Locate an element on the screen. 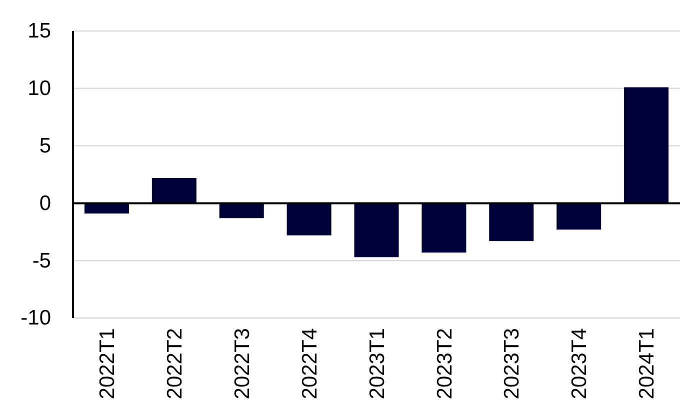 This screenshot has width=686, height=412. x-tick-label: 2022T2 is located at coordinates (175, 364).